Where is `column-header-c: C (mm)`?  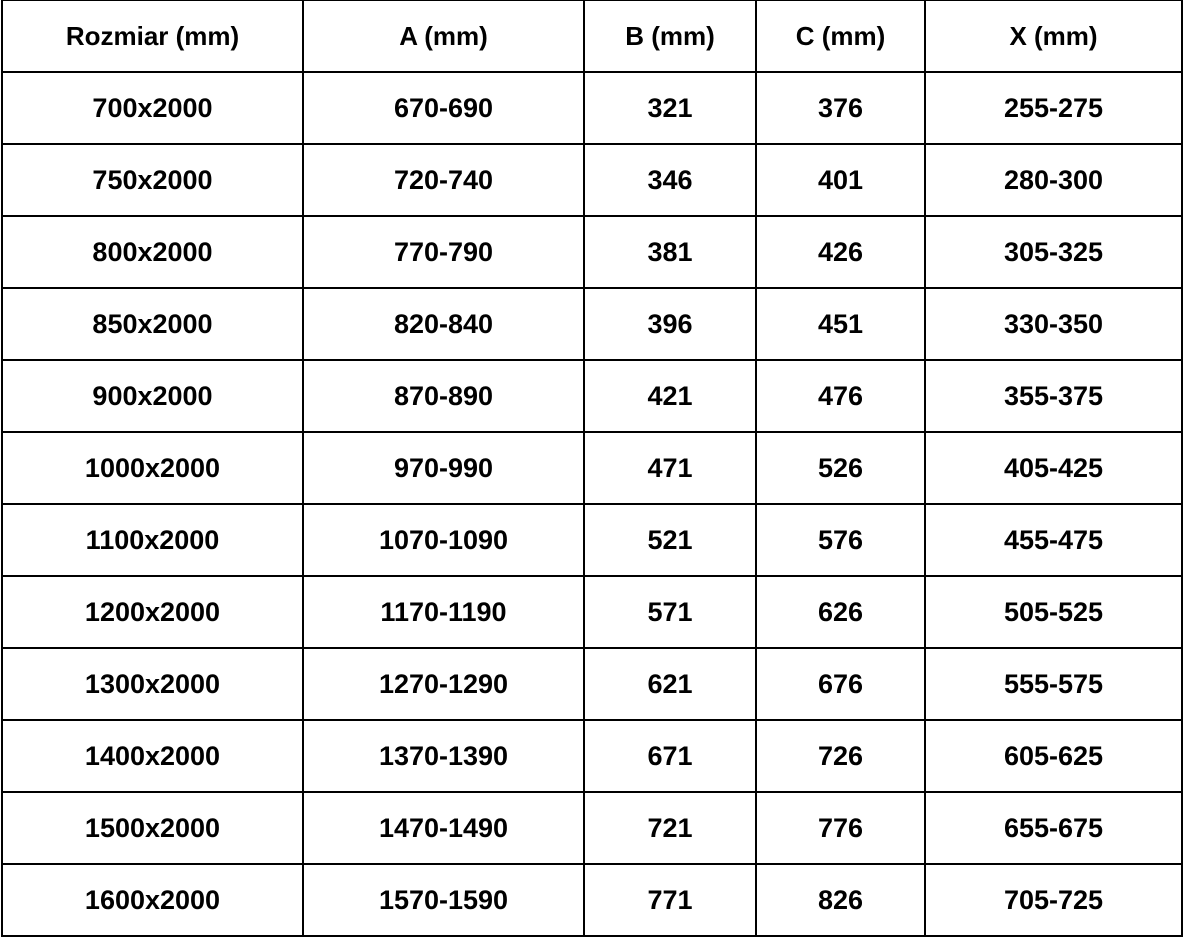 column-header-c: C (mm) is located at coordinates (840, 36).